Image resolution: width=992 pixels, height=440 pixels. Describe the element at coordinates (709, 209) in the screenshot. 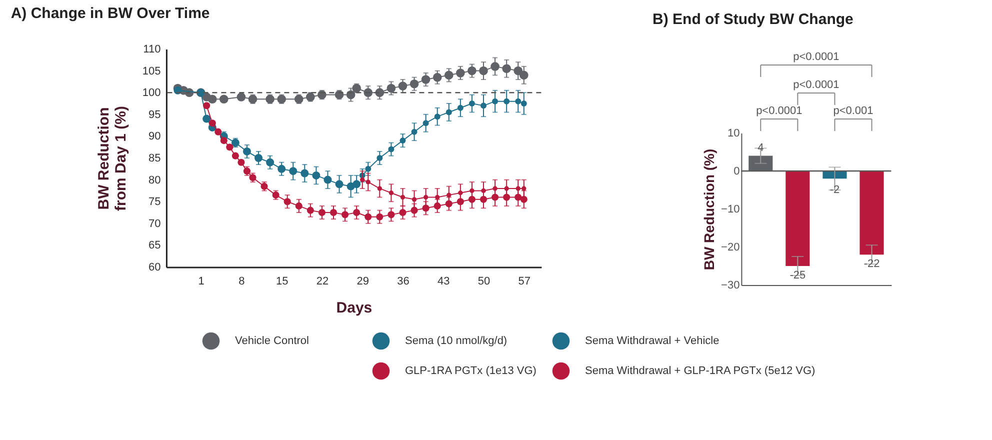

I see `y-axis-title: BW Reduction (%)` at that location.